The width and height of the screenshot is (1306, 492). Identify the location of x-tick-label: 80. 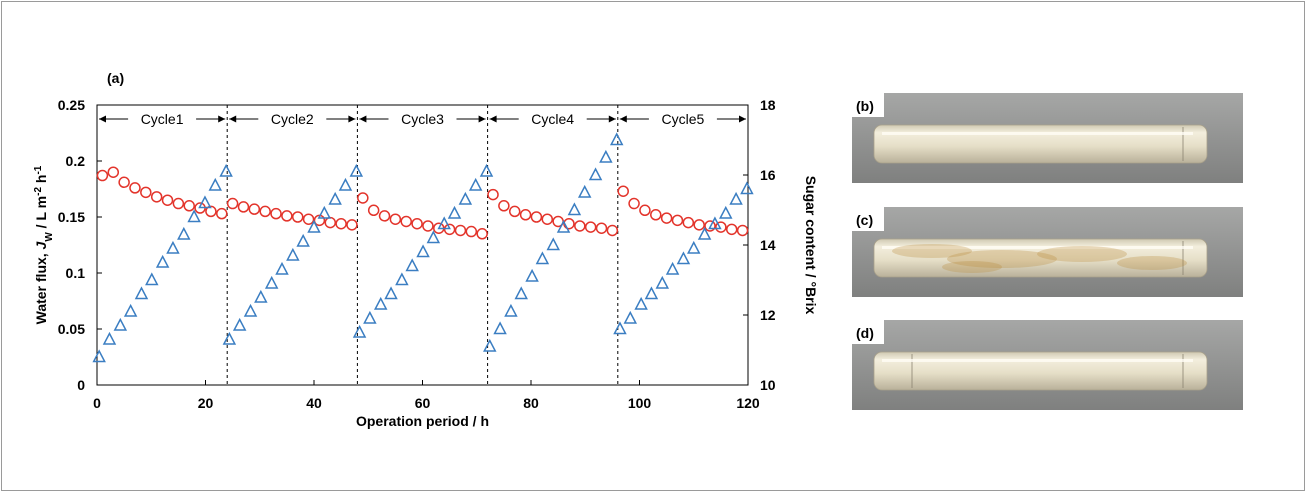
(531, 403).